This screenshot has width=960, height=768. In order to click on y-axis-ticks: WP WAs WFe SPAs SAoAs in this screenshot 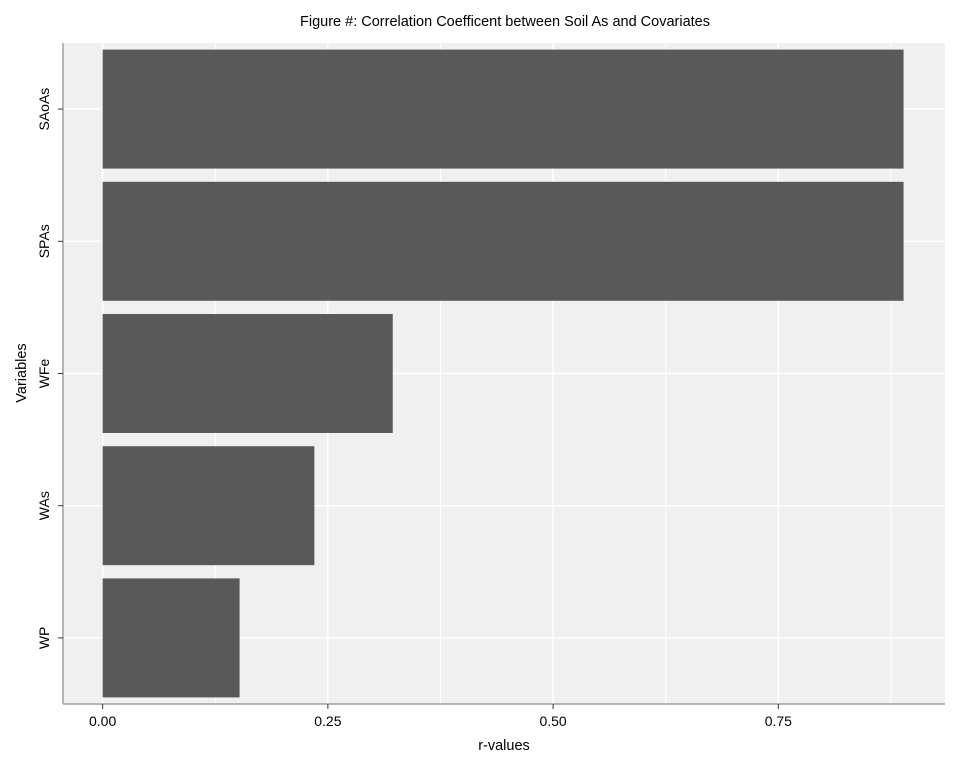, I will do `click(49, 368)`.